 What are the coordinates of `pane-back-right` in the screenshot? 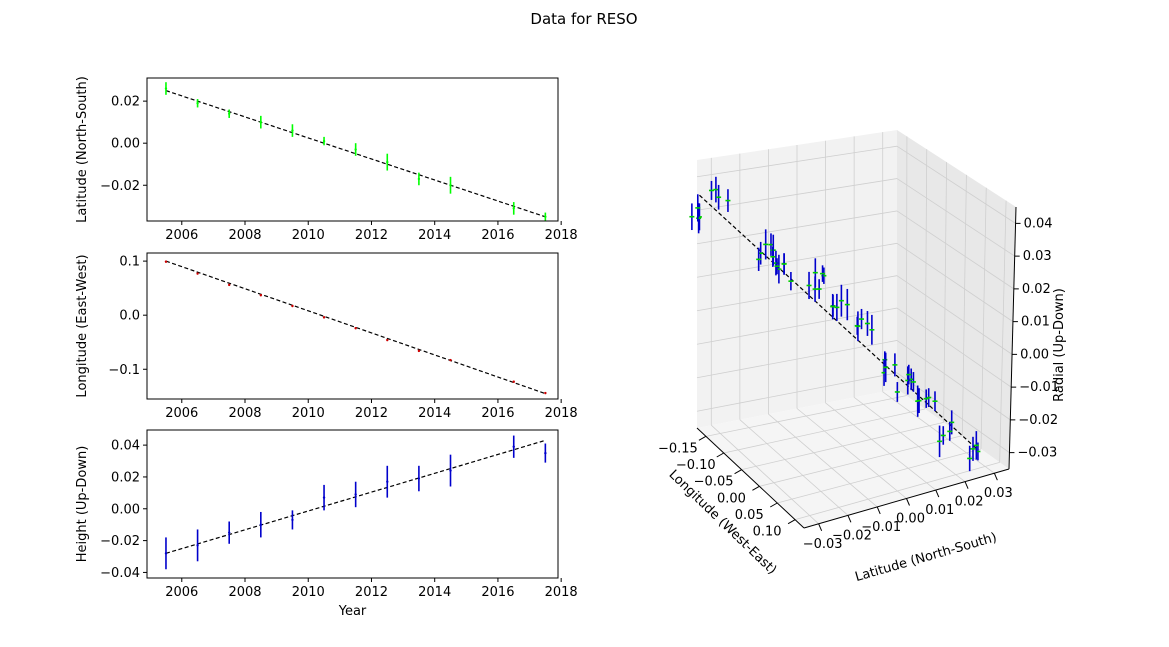 It's located at (956, 299).